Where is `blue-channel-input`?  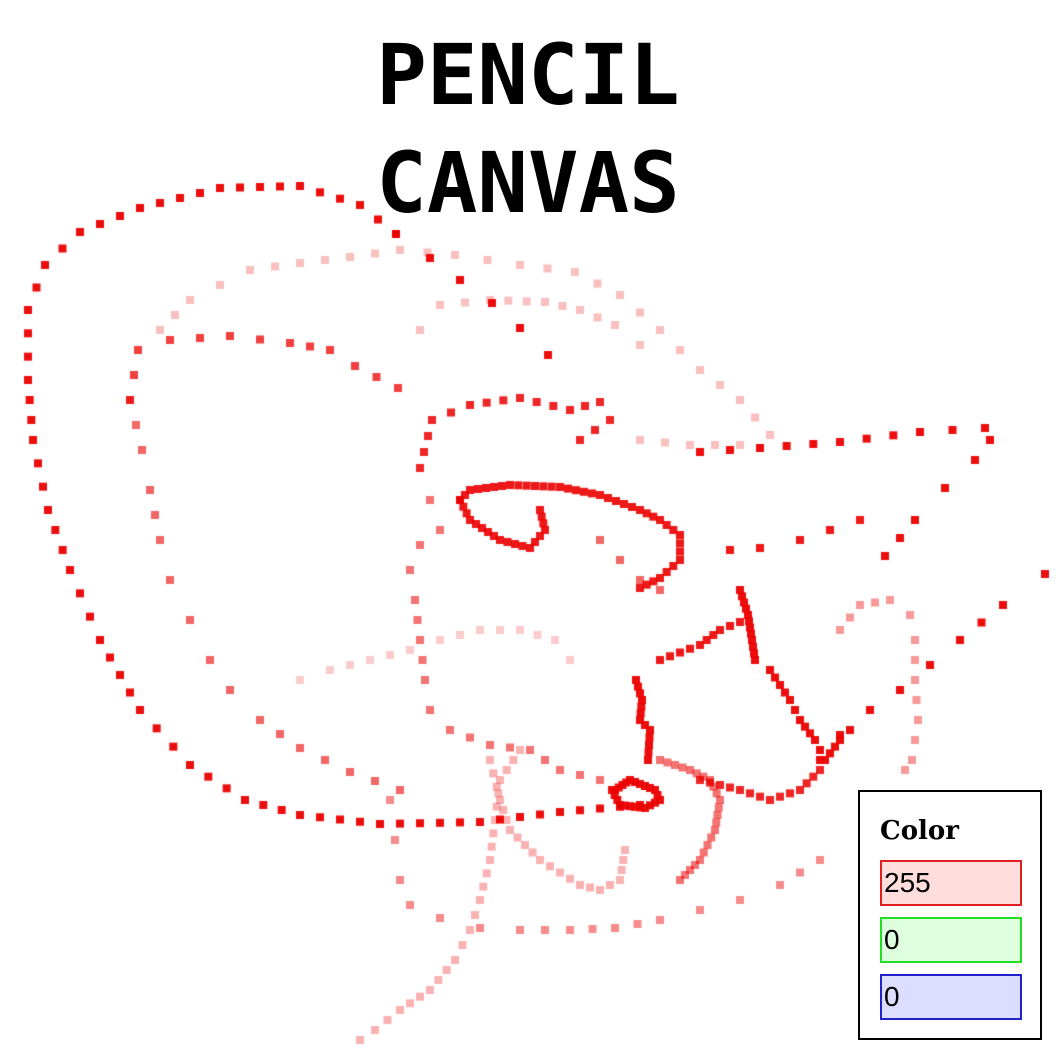
blue-channel-input is located at coordinates (951, 997).